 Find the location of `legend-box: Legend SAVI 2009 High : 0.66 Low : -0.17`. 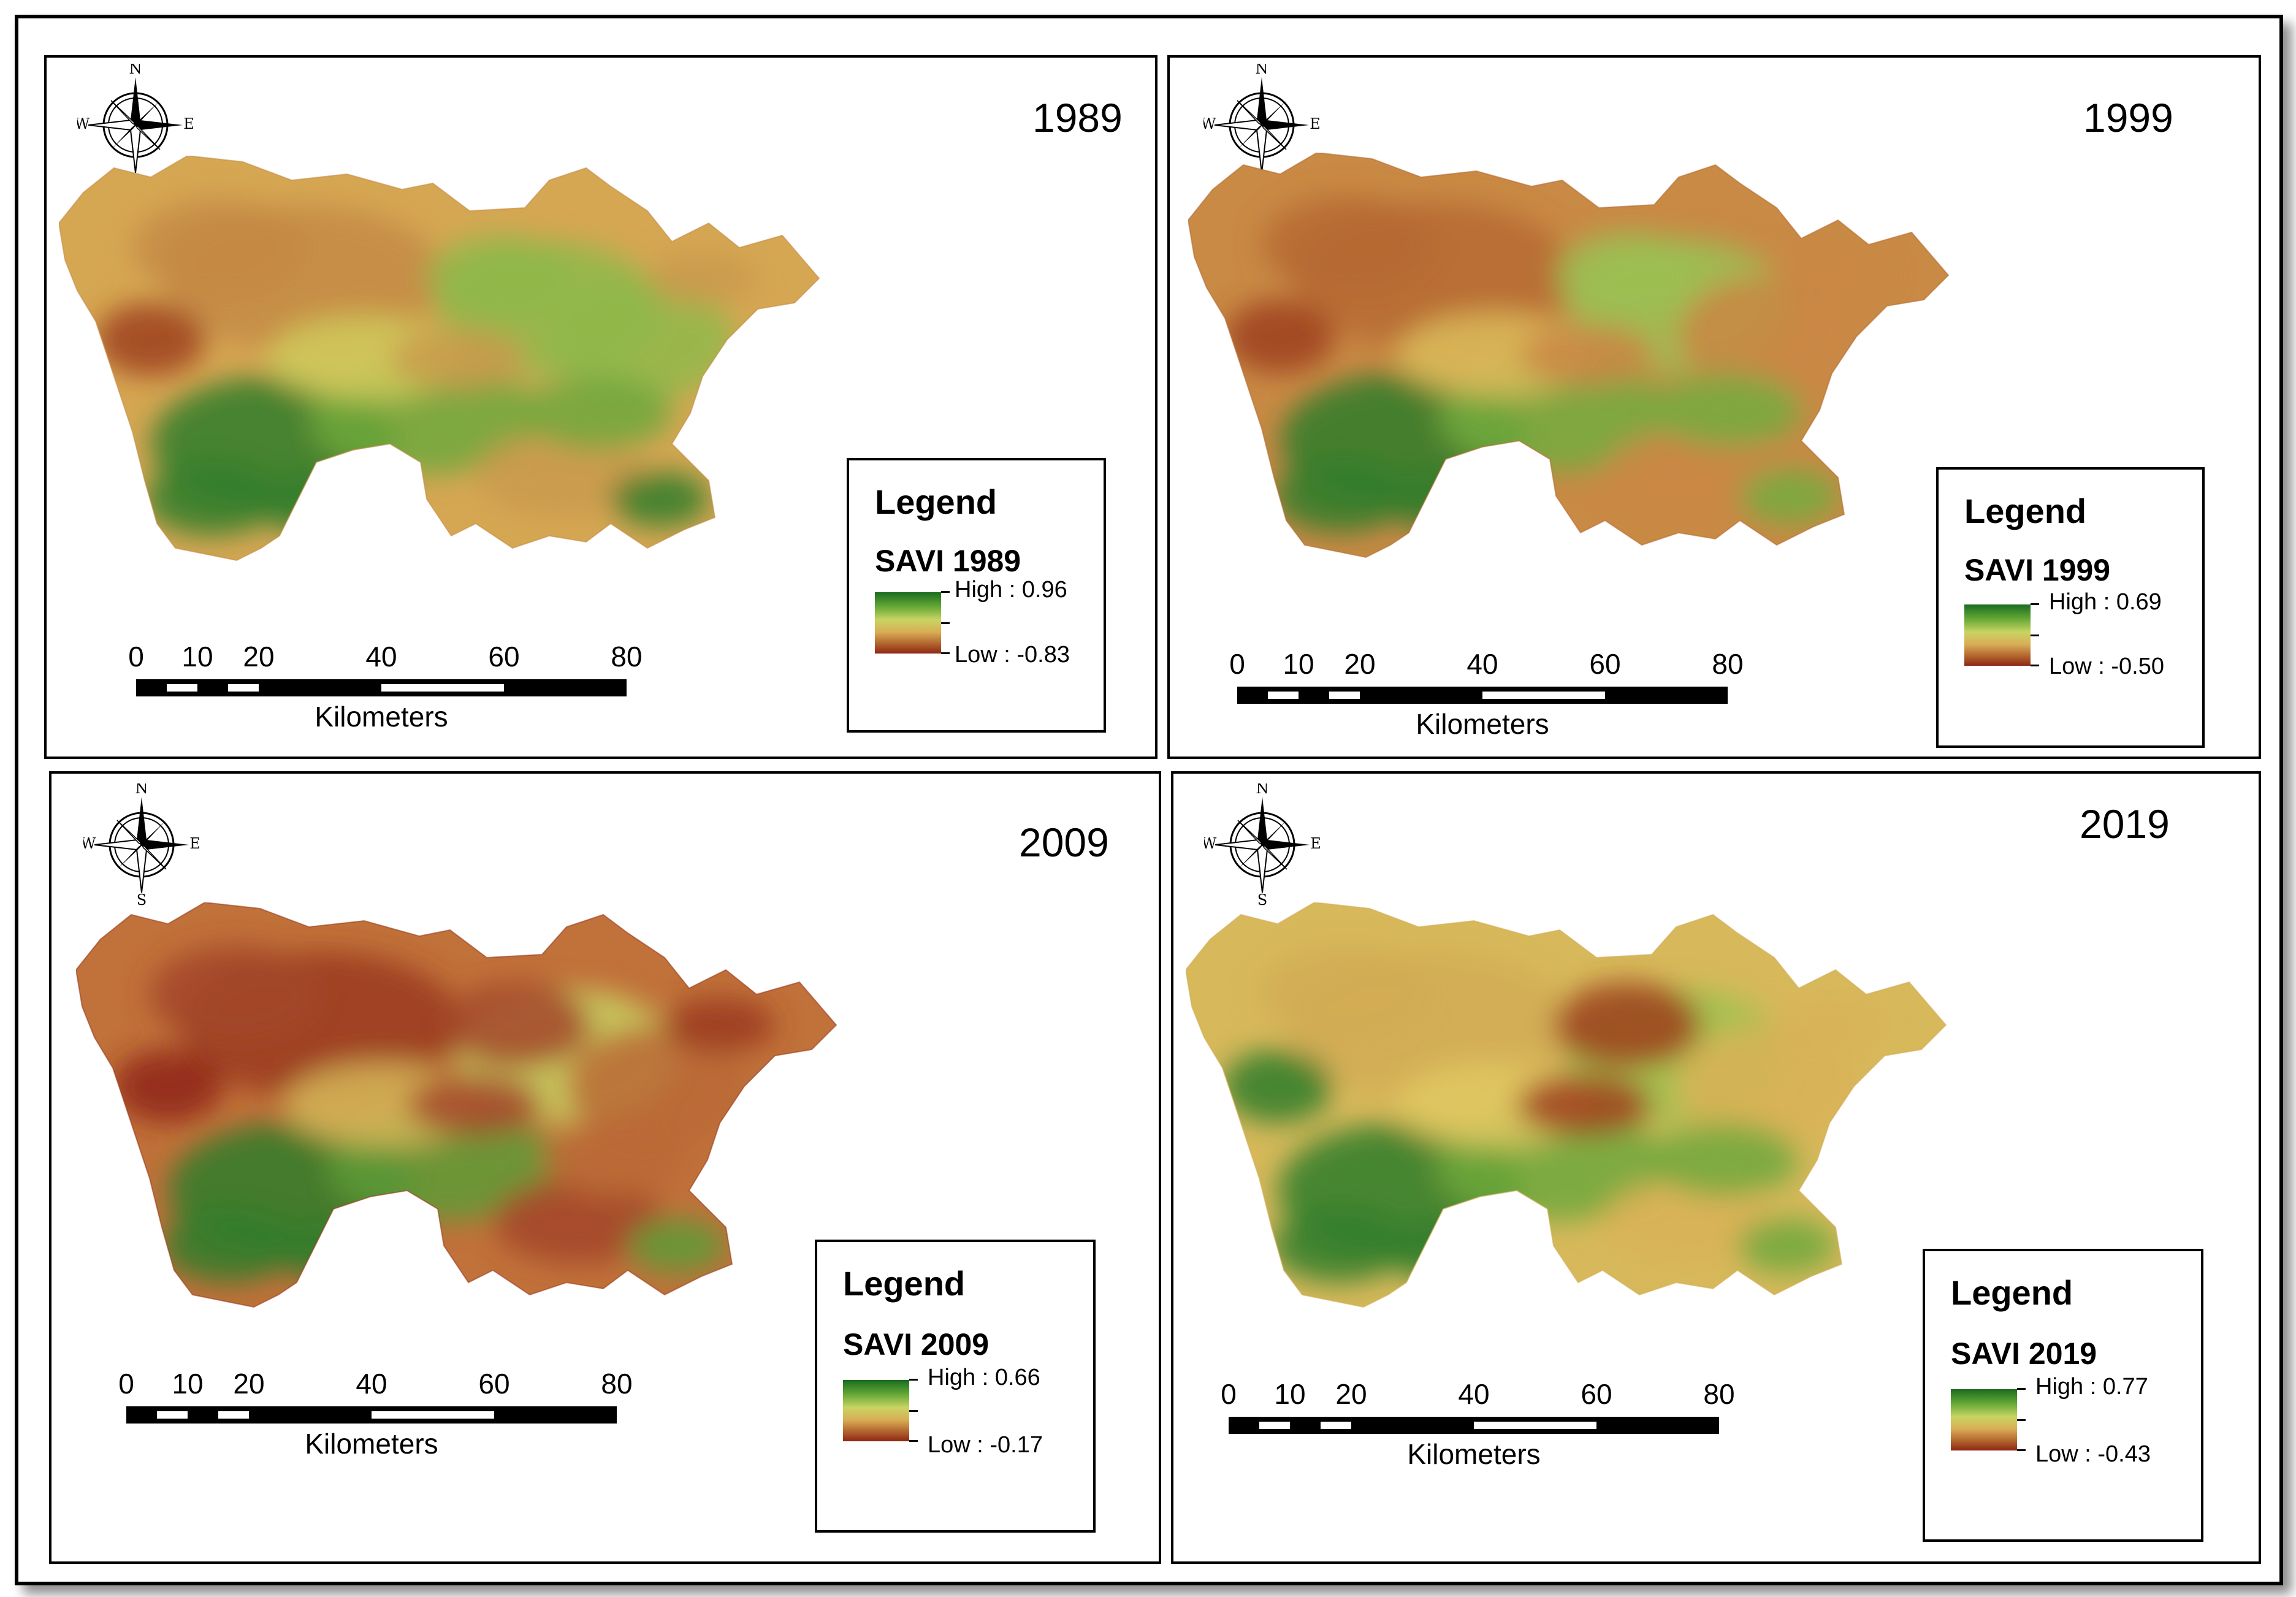

legend-box: Legend SAVI 2009 High : 0.66 Low : -0.17 is located at coordinates (956, 1387).